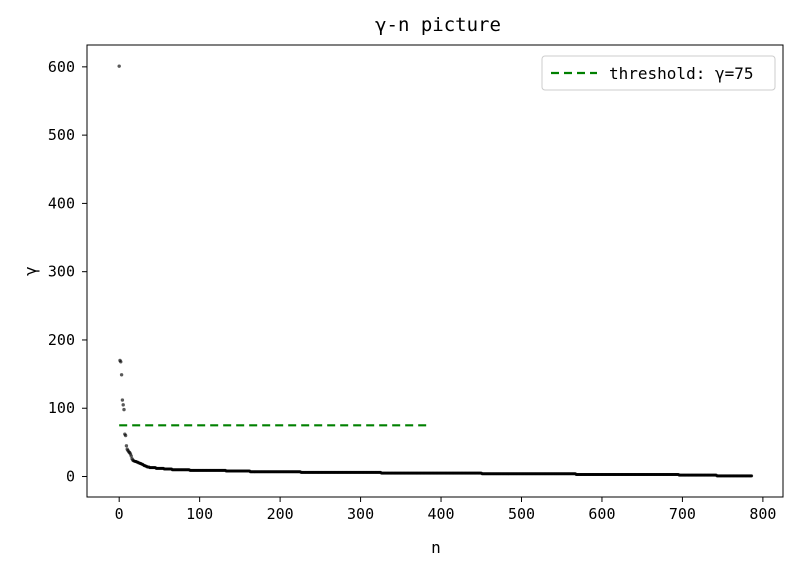 The image size is (799, 572). Describe the element at coordinates (682, 514) in the screenshot. I see `x-tick-label: 700` at that location.